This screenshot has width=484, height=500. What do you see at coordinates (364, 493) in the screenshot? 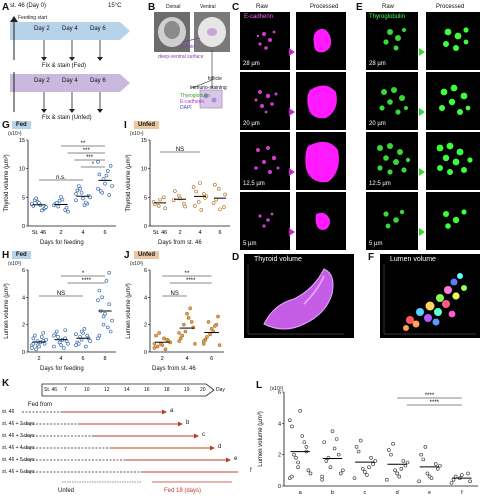
I see `x-tick-label: c` at bounding box center [364, 493].